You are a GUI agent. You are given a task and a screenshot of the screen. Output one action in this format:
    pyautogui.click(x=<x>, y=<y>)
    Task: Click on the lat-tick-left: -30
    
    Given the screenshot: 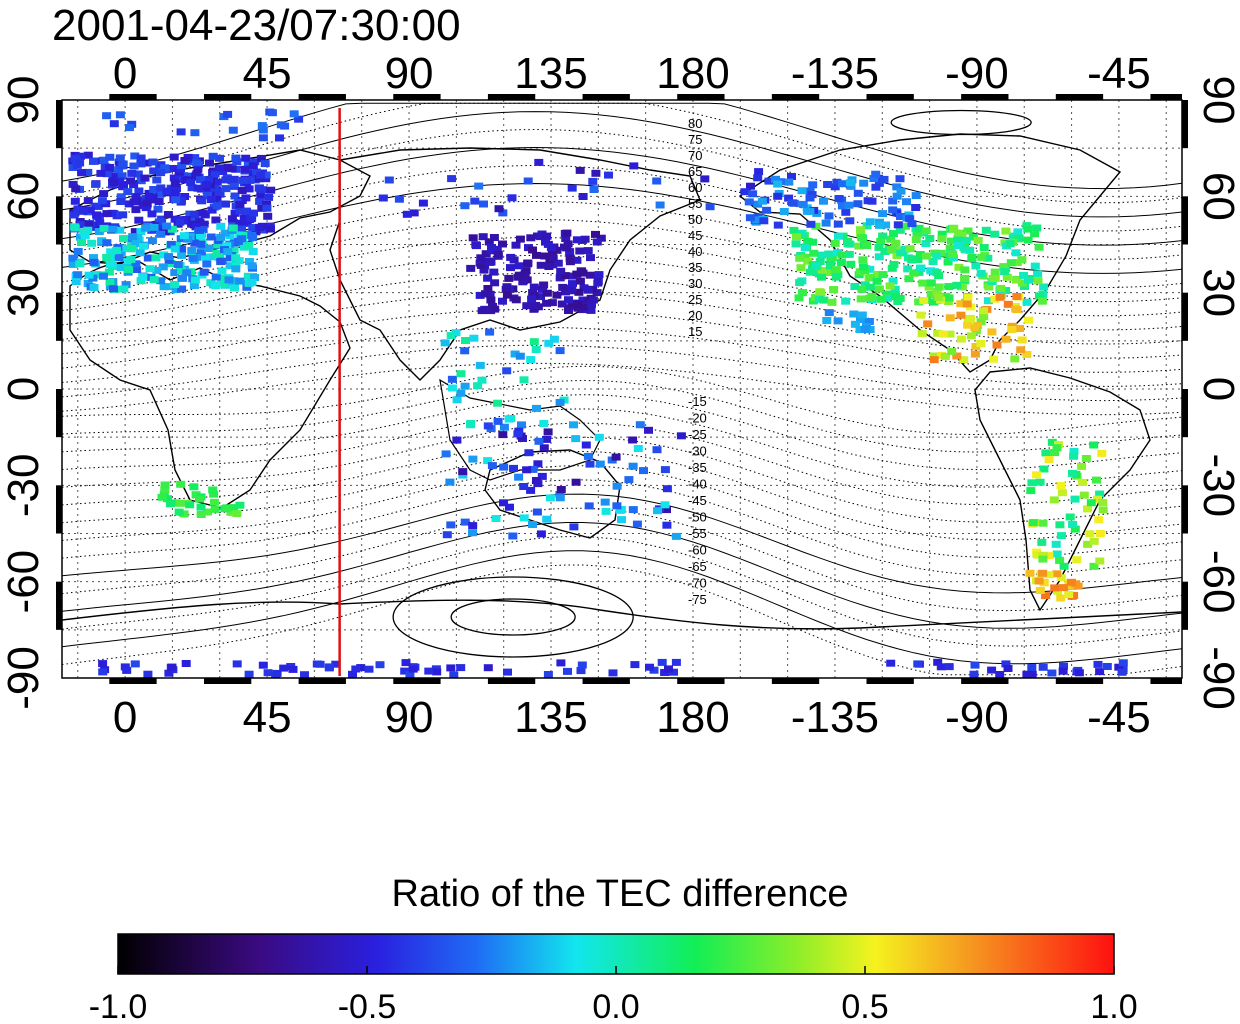 What is the action you would take?
    pyautogui.click(x=24, y=486)
    